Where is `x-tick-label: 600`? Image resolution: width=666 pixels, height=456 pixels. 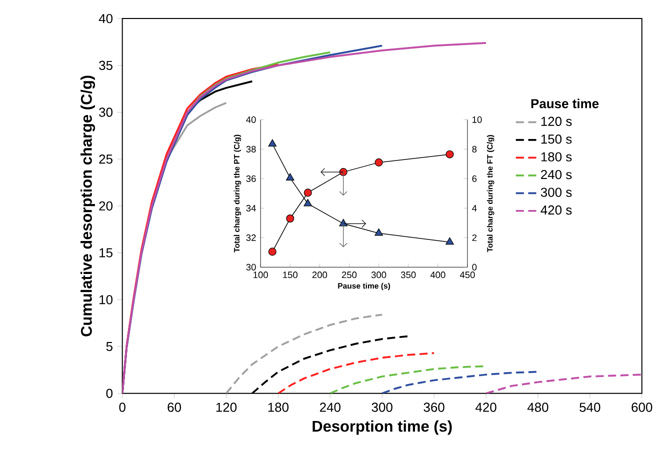 x-tick-label: 600 is located at coordinates (642, 407).